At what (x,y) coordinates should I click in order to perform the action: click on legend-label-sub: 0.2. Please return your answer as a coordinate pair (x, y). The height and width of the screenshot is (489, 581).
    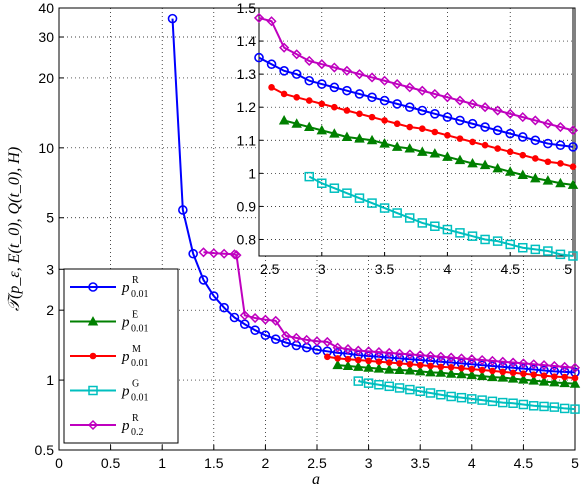
    Looking at the image, I should click on (137, 432).